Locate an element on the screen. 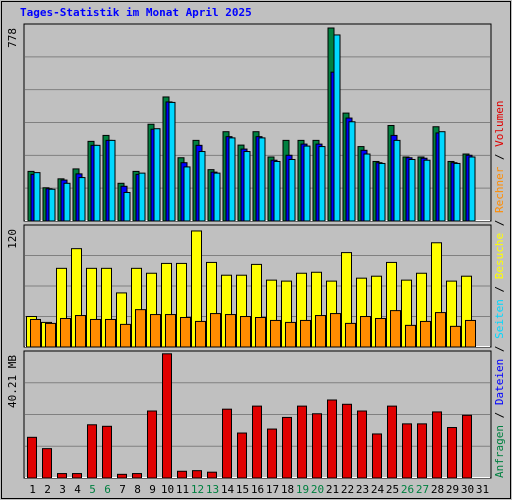 This screenshot has height=500, width=512. x-tick-day-30: 30 is located at coordinates (467, 489).